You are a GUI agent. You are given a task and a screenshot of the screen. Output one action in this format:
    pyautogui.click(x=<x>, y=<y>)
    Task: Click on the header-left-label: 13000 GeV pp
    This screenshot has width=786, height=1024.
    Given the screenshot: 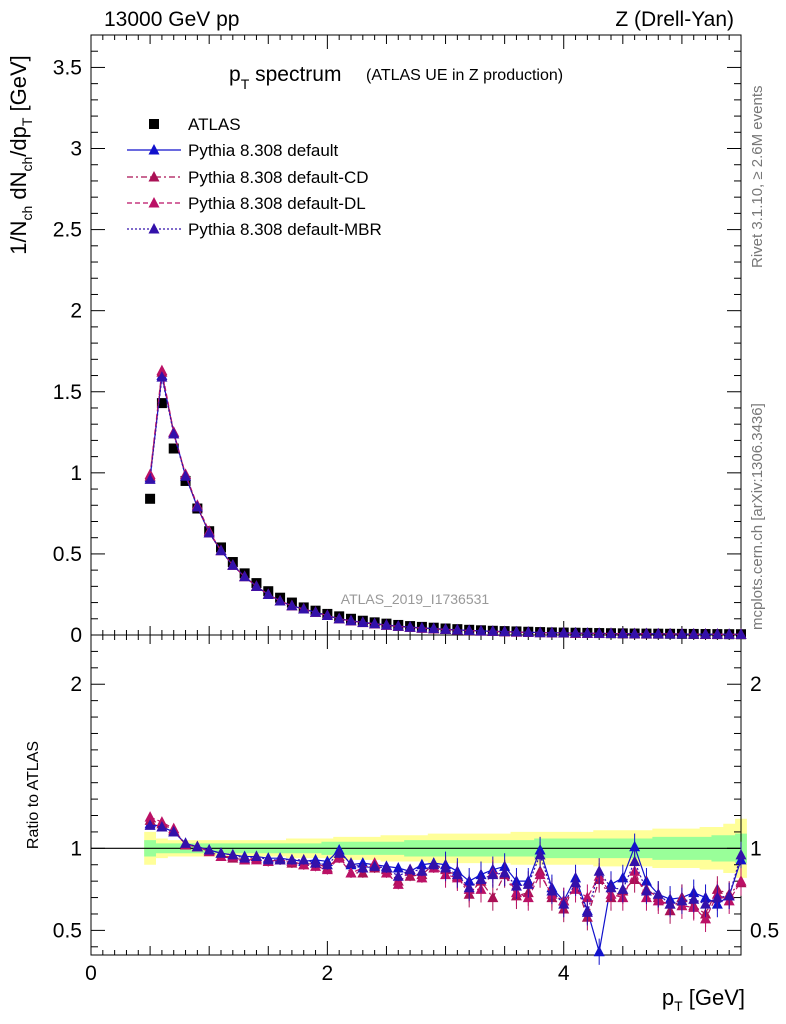 What is the action you would take?
    pyautogui.click(x=172, y=19)
    